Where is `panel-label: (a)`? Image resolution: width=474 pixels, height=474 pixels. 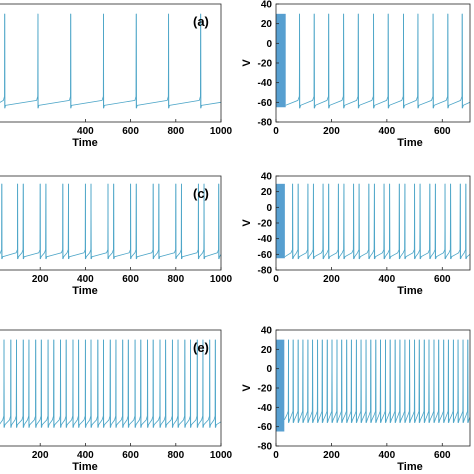 panel-label: (a) is located at coordinates (201, 21).